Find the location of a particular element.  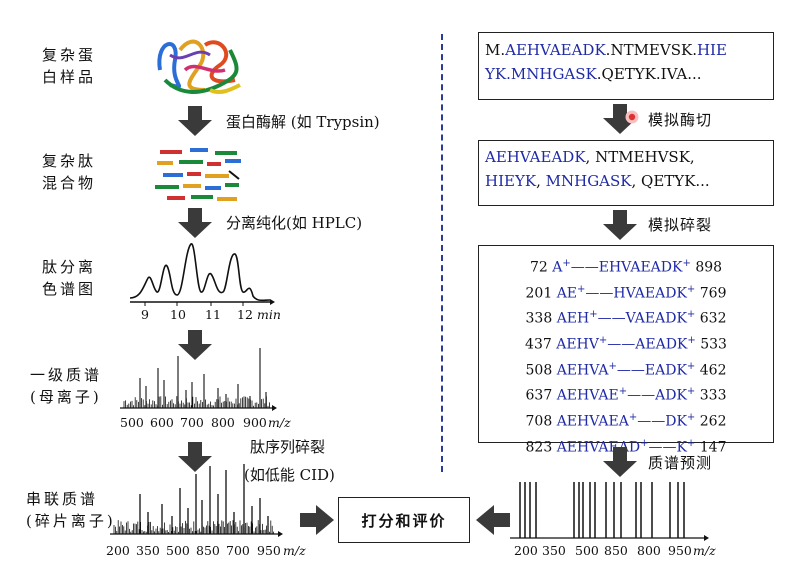

fragment-row: 637 AEHVAE+——ADK+ 333 is located at coordinates (626, 394).